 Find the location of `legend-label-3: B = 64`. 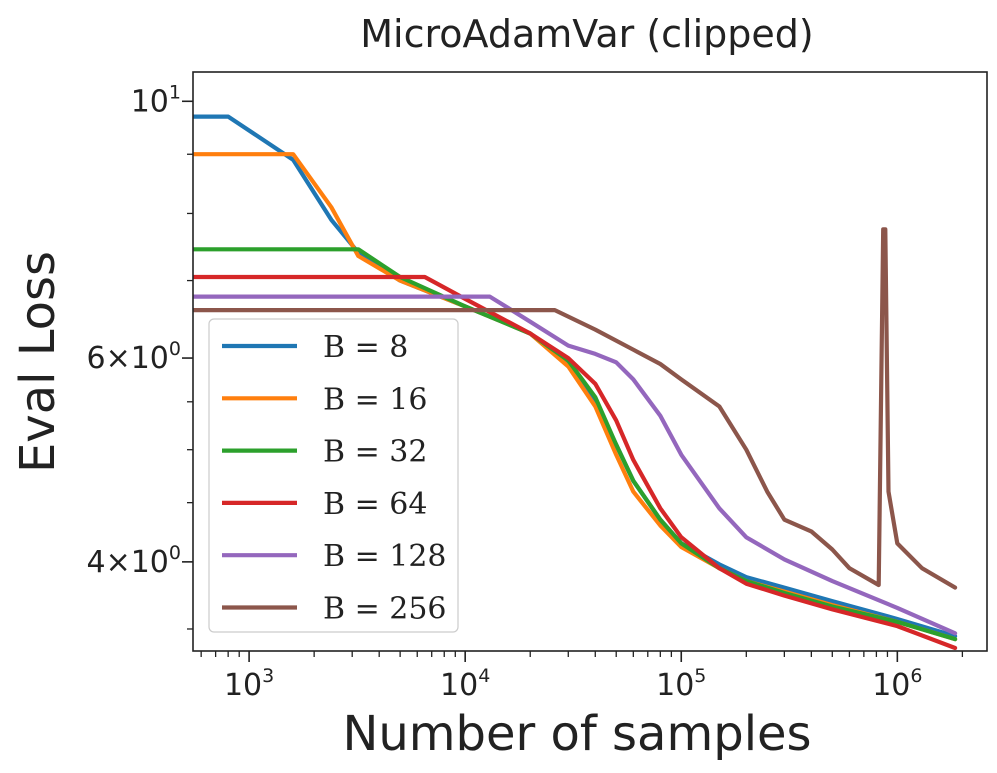

legend-label-3: B = 64 is located at coordinates (375, 504).